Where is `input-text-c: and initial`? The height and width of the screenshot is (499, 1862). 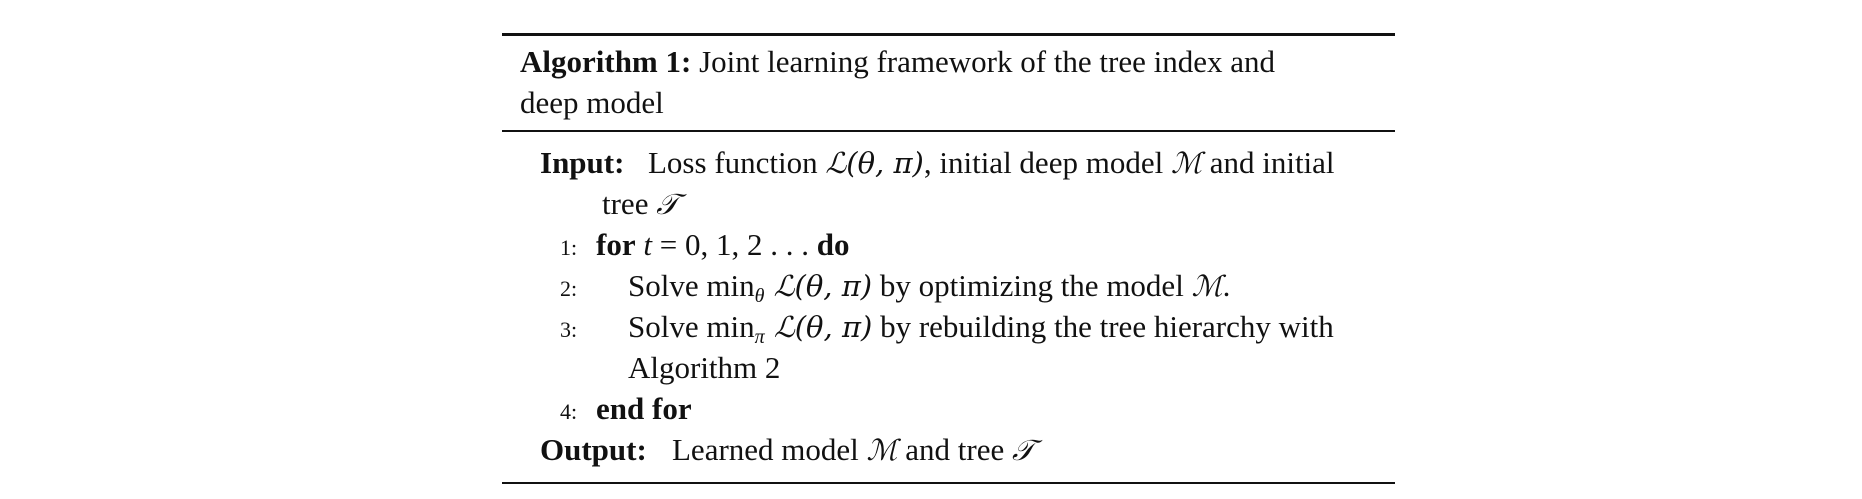
input-text-c: and initial is located at coordinates (1268, 162).